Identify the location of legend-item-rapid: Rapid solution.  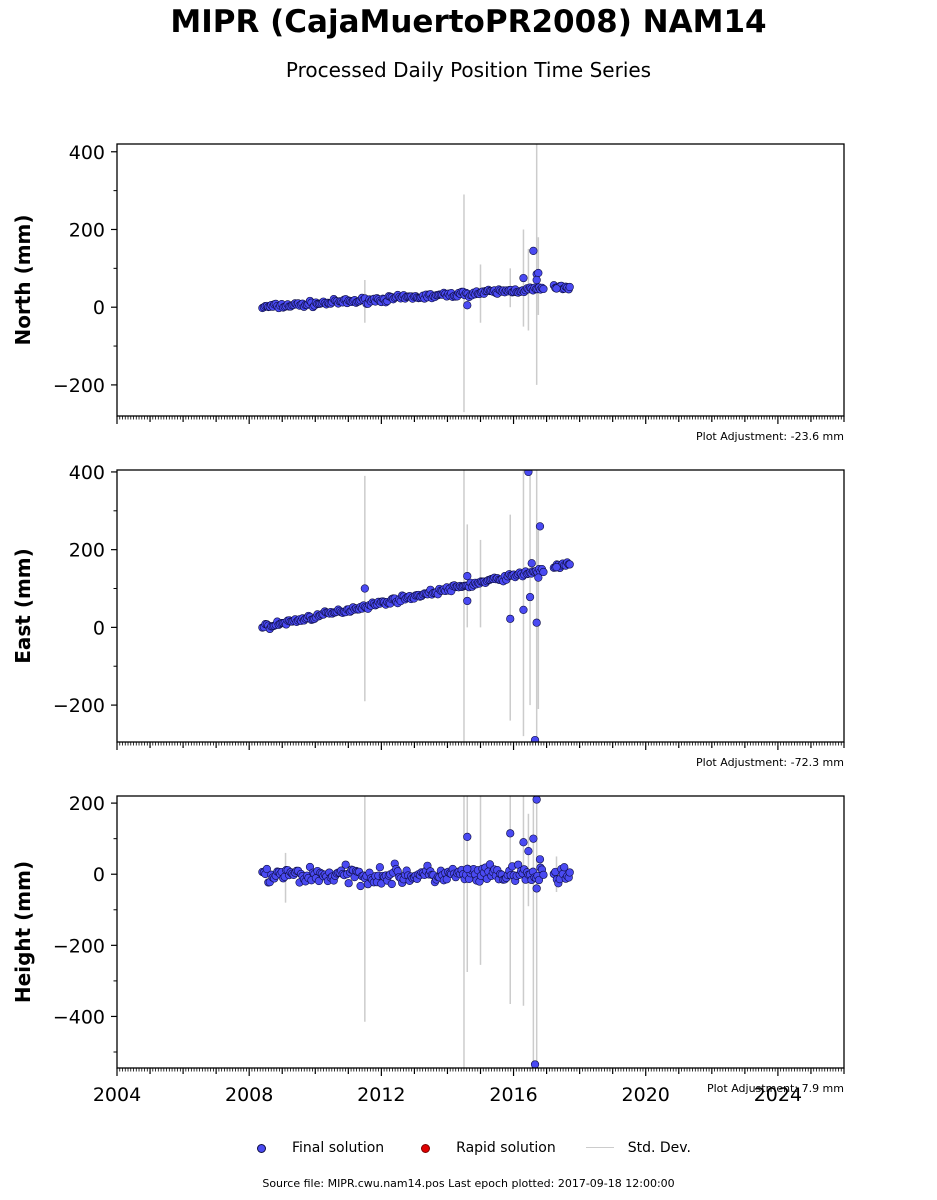
(485, 1148).